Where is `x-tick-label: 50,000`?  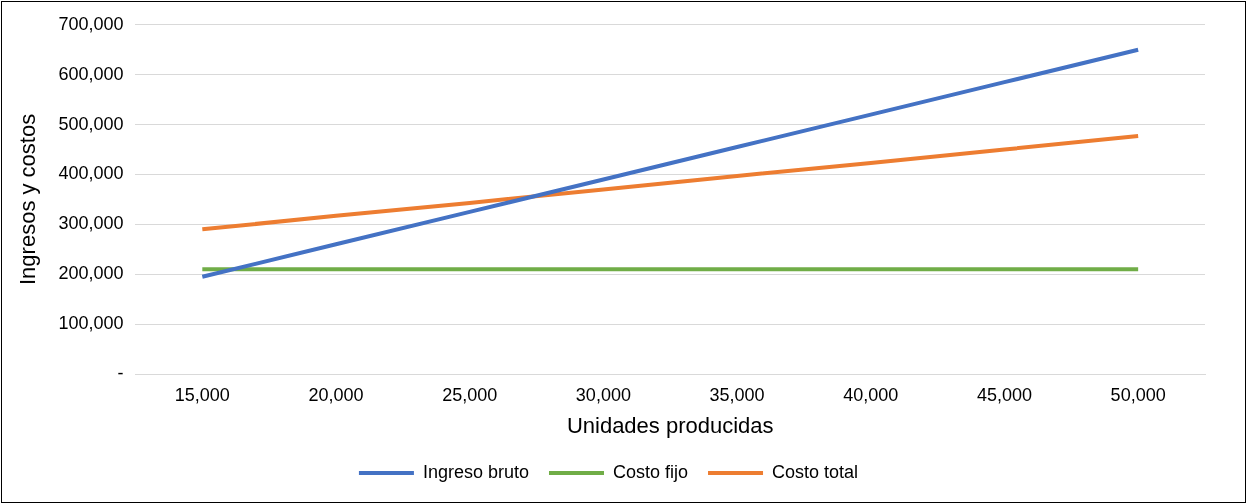
x-tick-label: 50,000 is located at coordinates (1138, 394).